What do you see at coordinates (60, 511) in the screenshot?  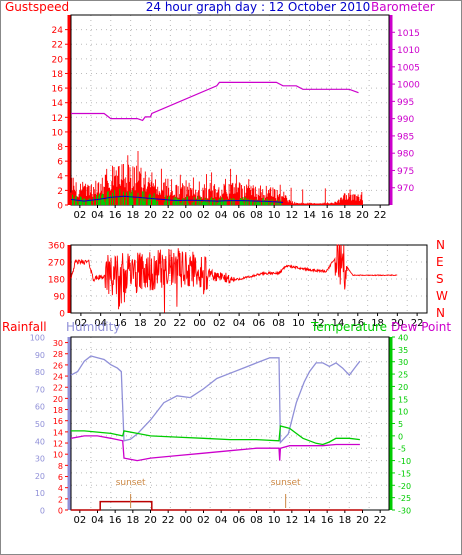 I see `rain-tick-label: 0` at bounding box center [60, 511].